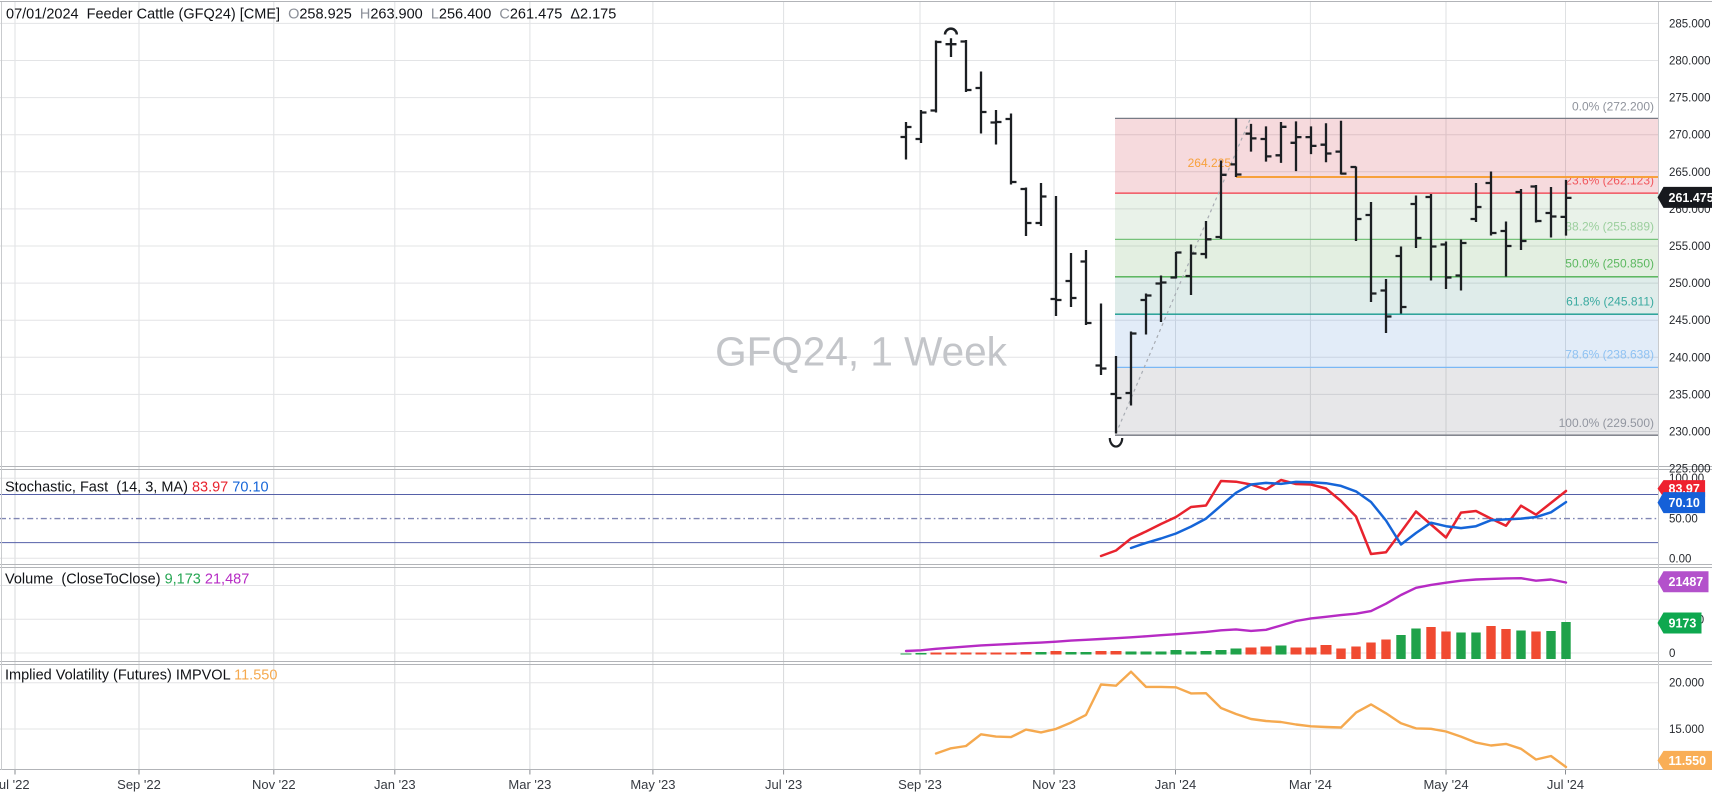 The width and height of the screenshot is (1712, 795). I want to click on svg-text: Mar '24, so click(1310, 784).